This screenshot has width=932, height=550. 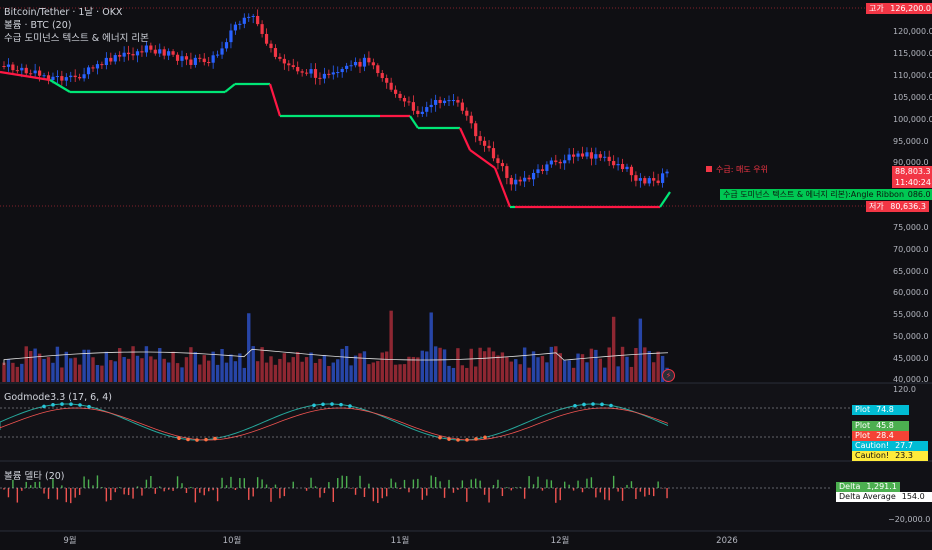 I want to click on time-tick: 11월, so click(x=400, y=541).